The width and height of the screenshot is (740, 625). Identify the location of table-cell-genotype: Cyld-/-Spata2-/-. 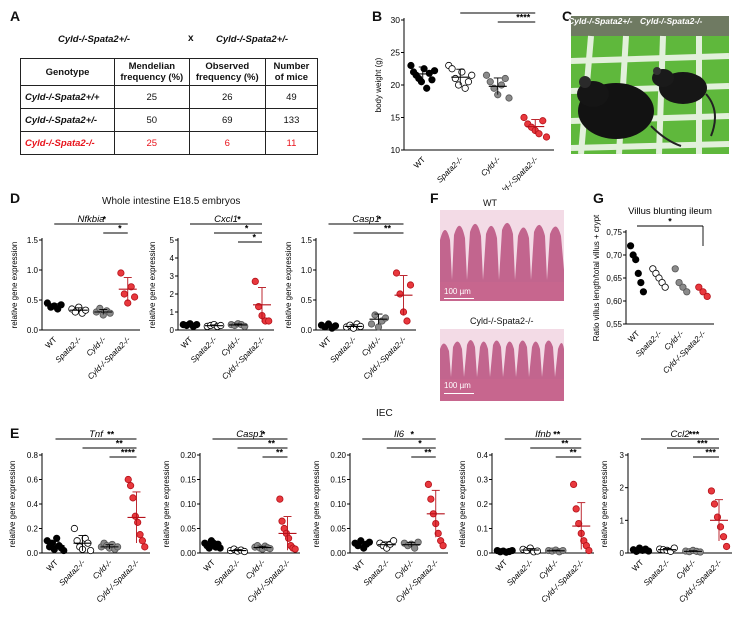
(67, 143).